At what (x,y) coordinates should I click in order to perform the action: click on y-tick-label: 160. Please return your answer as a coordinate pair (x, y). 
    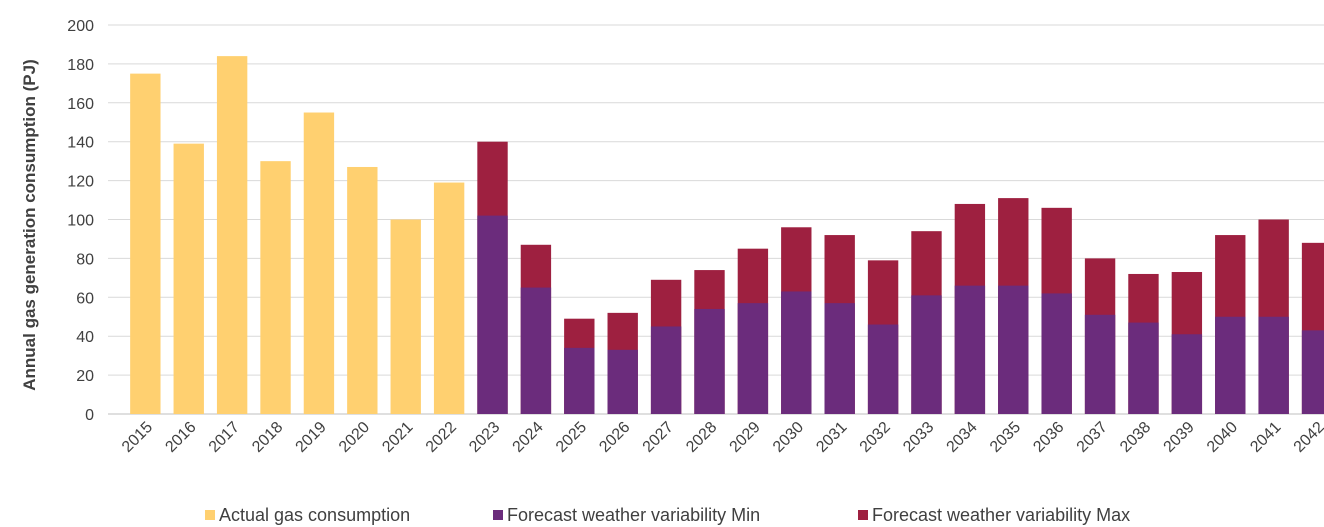
    Looking at the image, I should click on (80, 104).